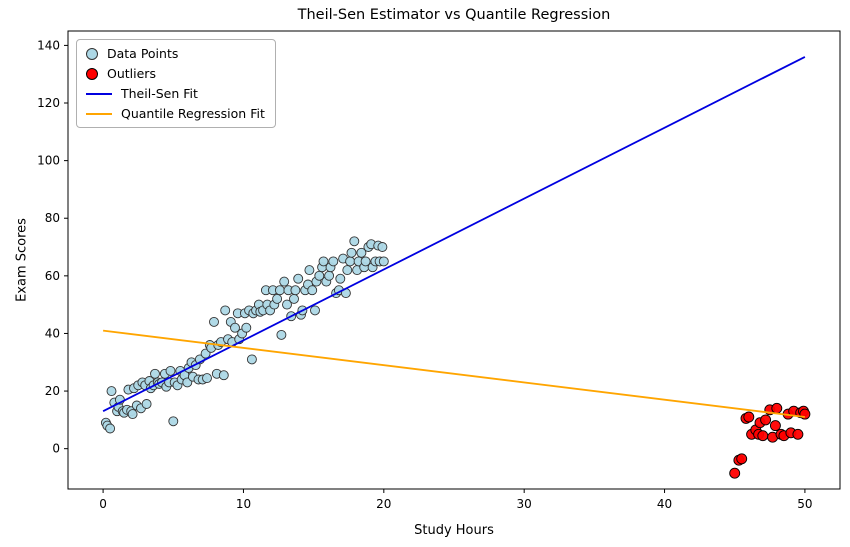  I want to click on legend-item-data-points: Data Points, so click(175, 53).